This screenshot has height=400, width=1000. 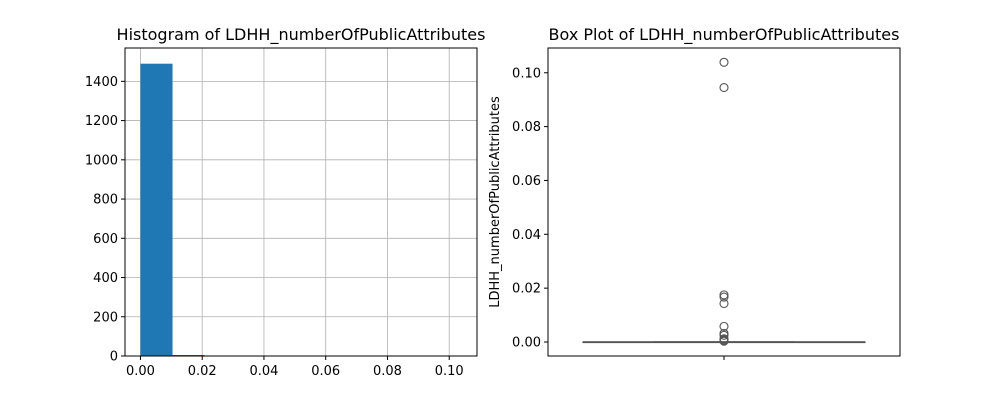 I want to click on boxplot-outliers, so click(x=724, y=201).